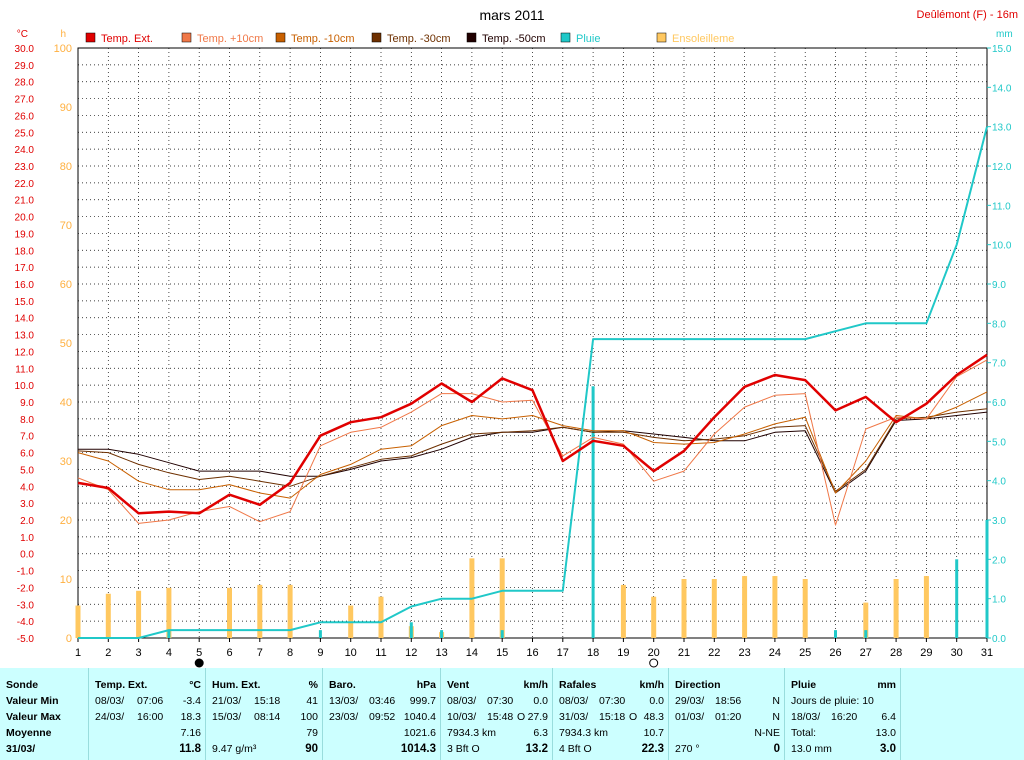  What do you see at coordinates (652, 749) in the screenshot?
I see `rafales-last: 22.3` at bounding box center [652, 749].